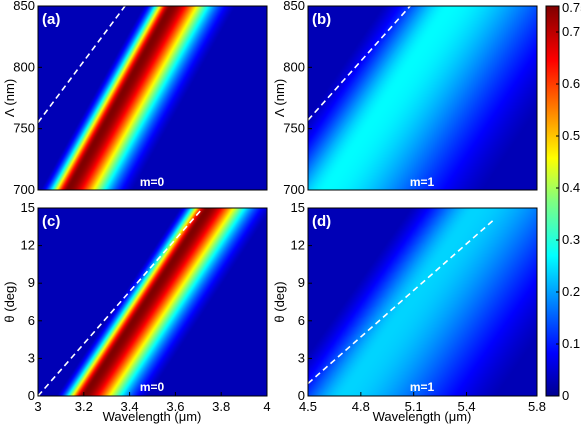 Image resolution: width=581 pixels, height=427 pixels. What do you see at coordinates (565, 395) in the screenshot?
I see `colorbar-tick-label: 0` at bounding box center [565, 395].